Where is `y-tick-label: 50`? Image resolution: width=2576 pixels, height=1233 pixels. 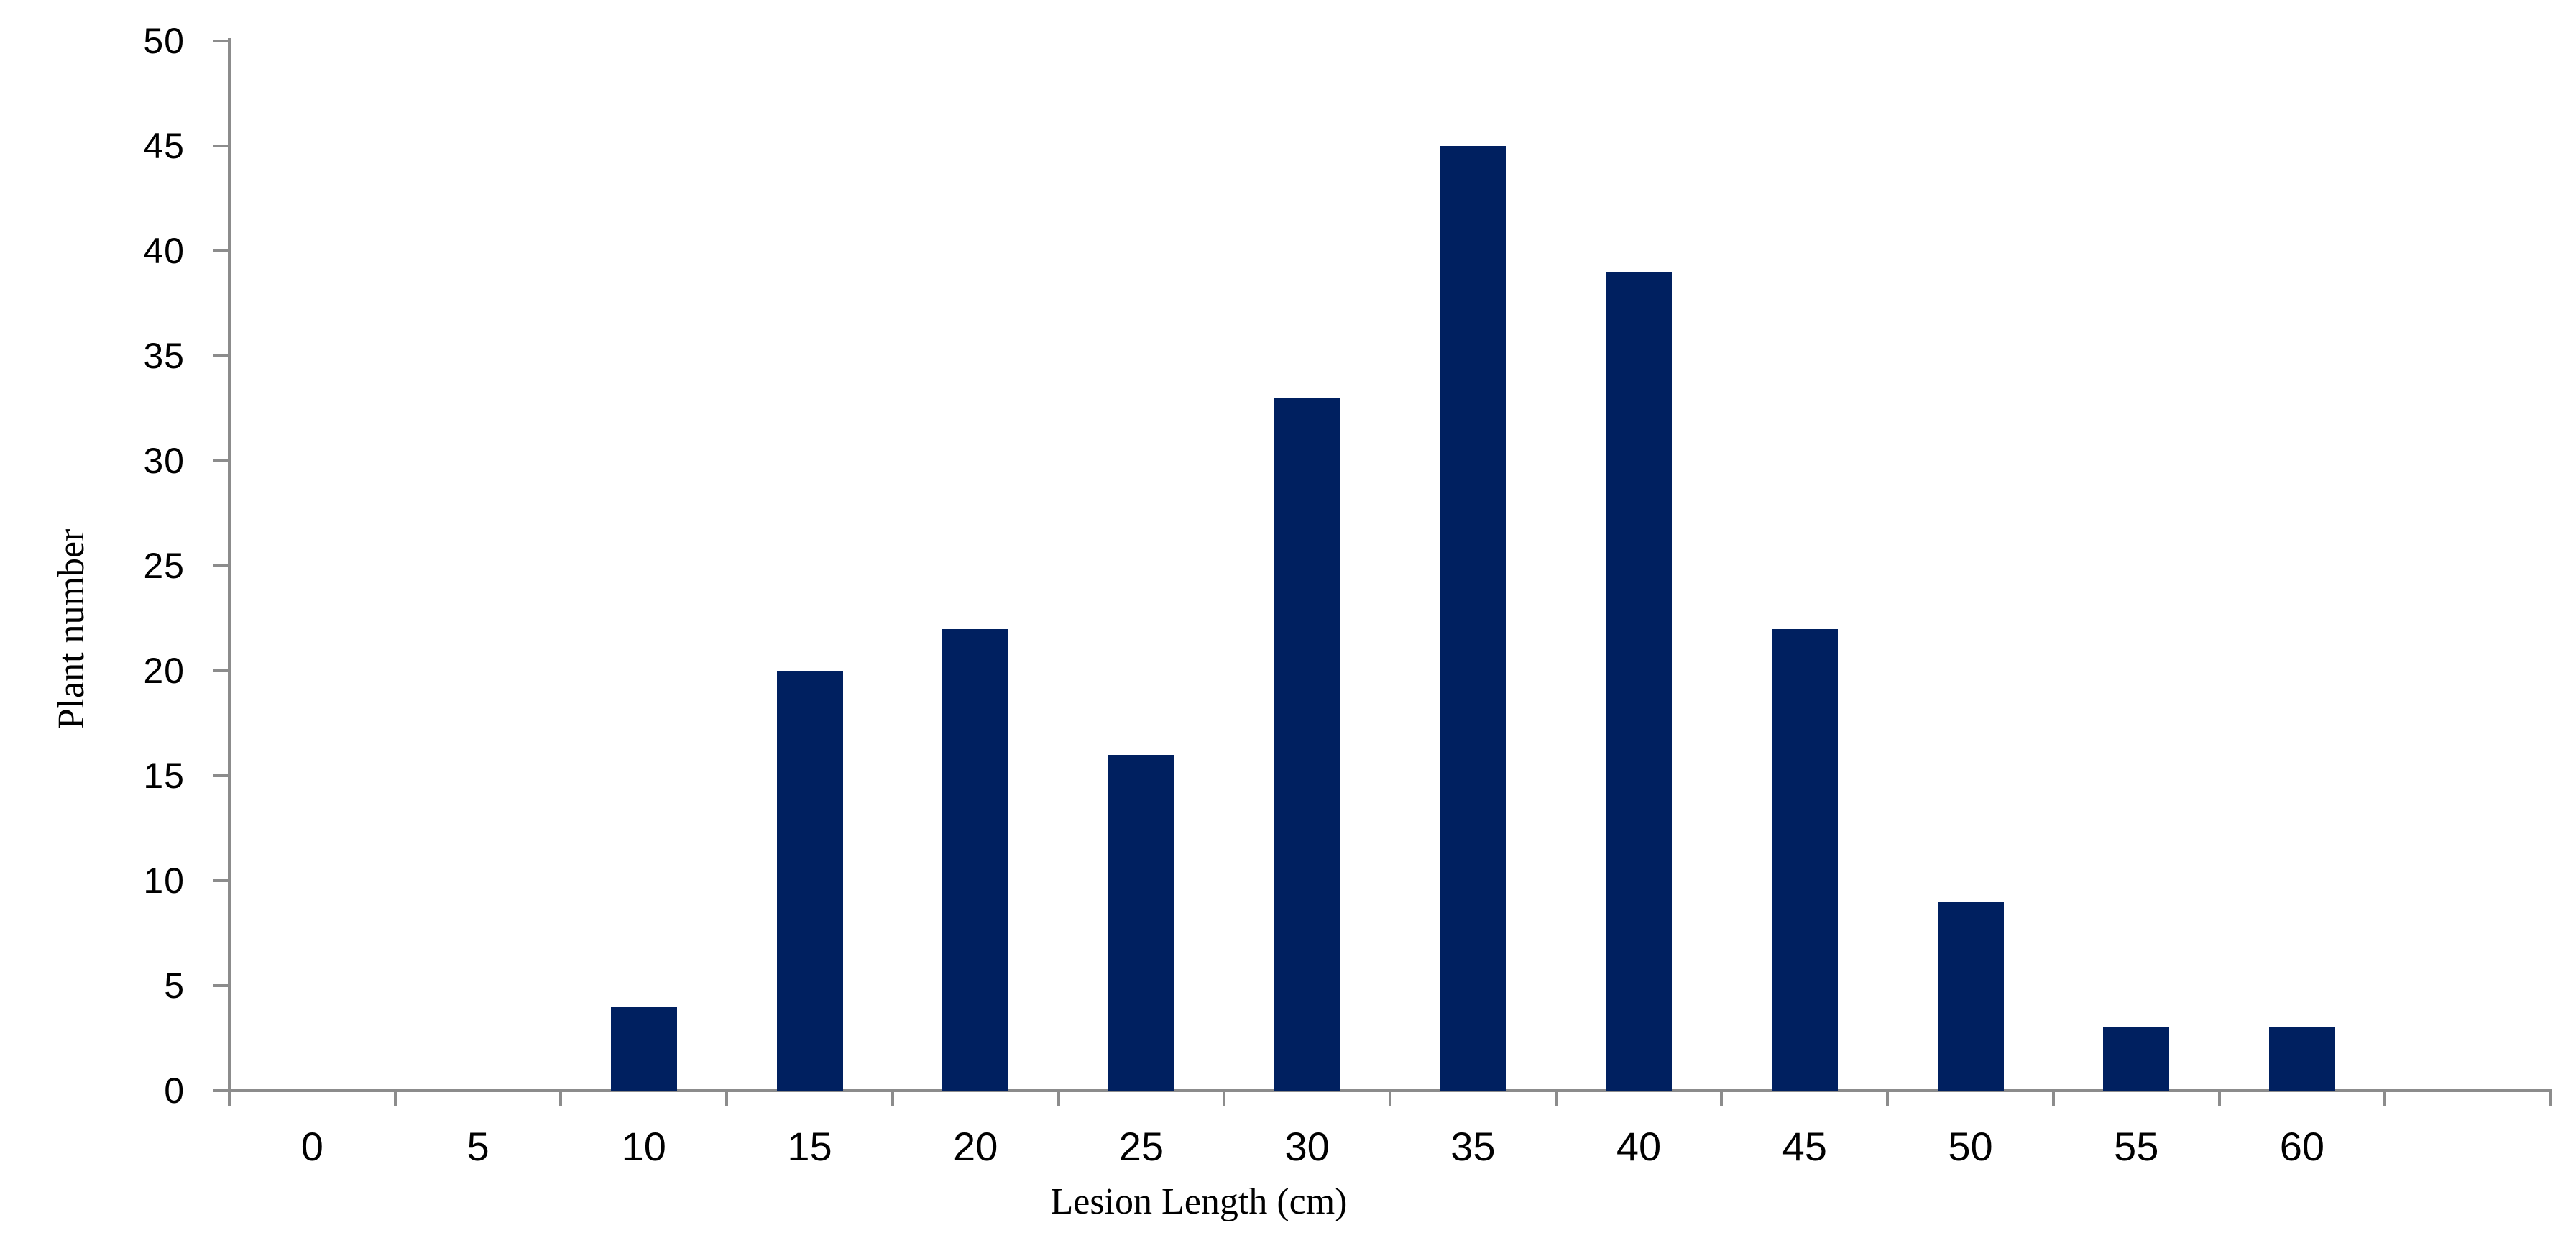 y-tick-label: 50 is located at coordinates (164, 41).